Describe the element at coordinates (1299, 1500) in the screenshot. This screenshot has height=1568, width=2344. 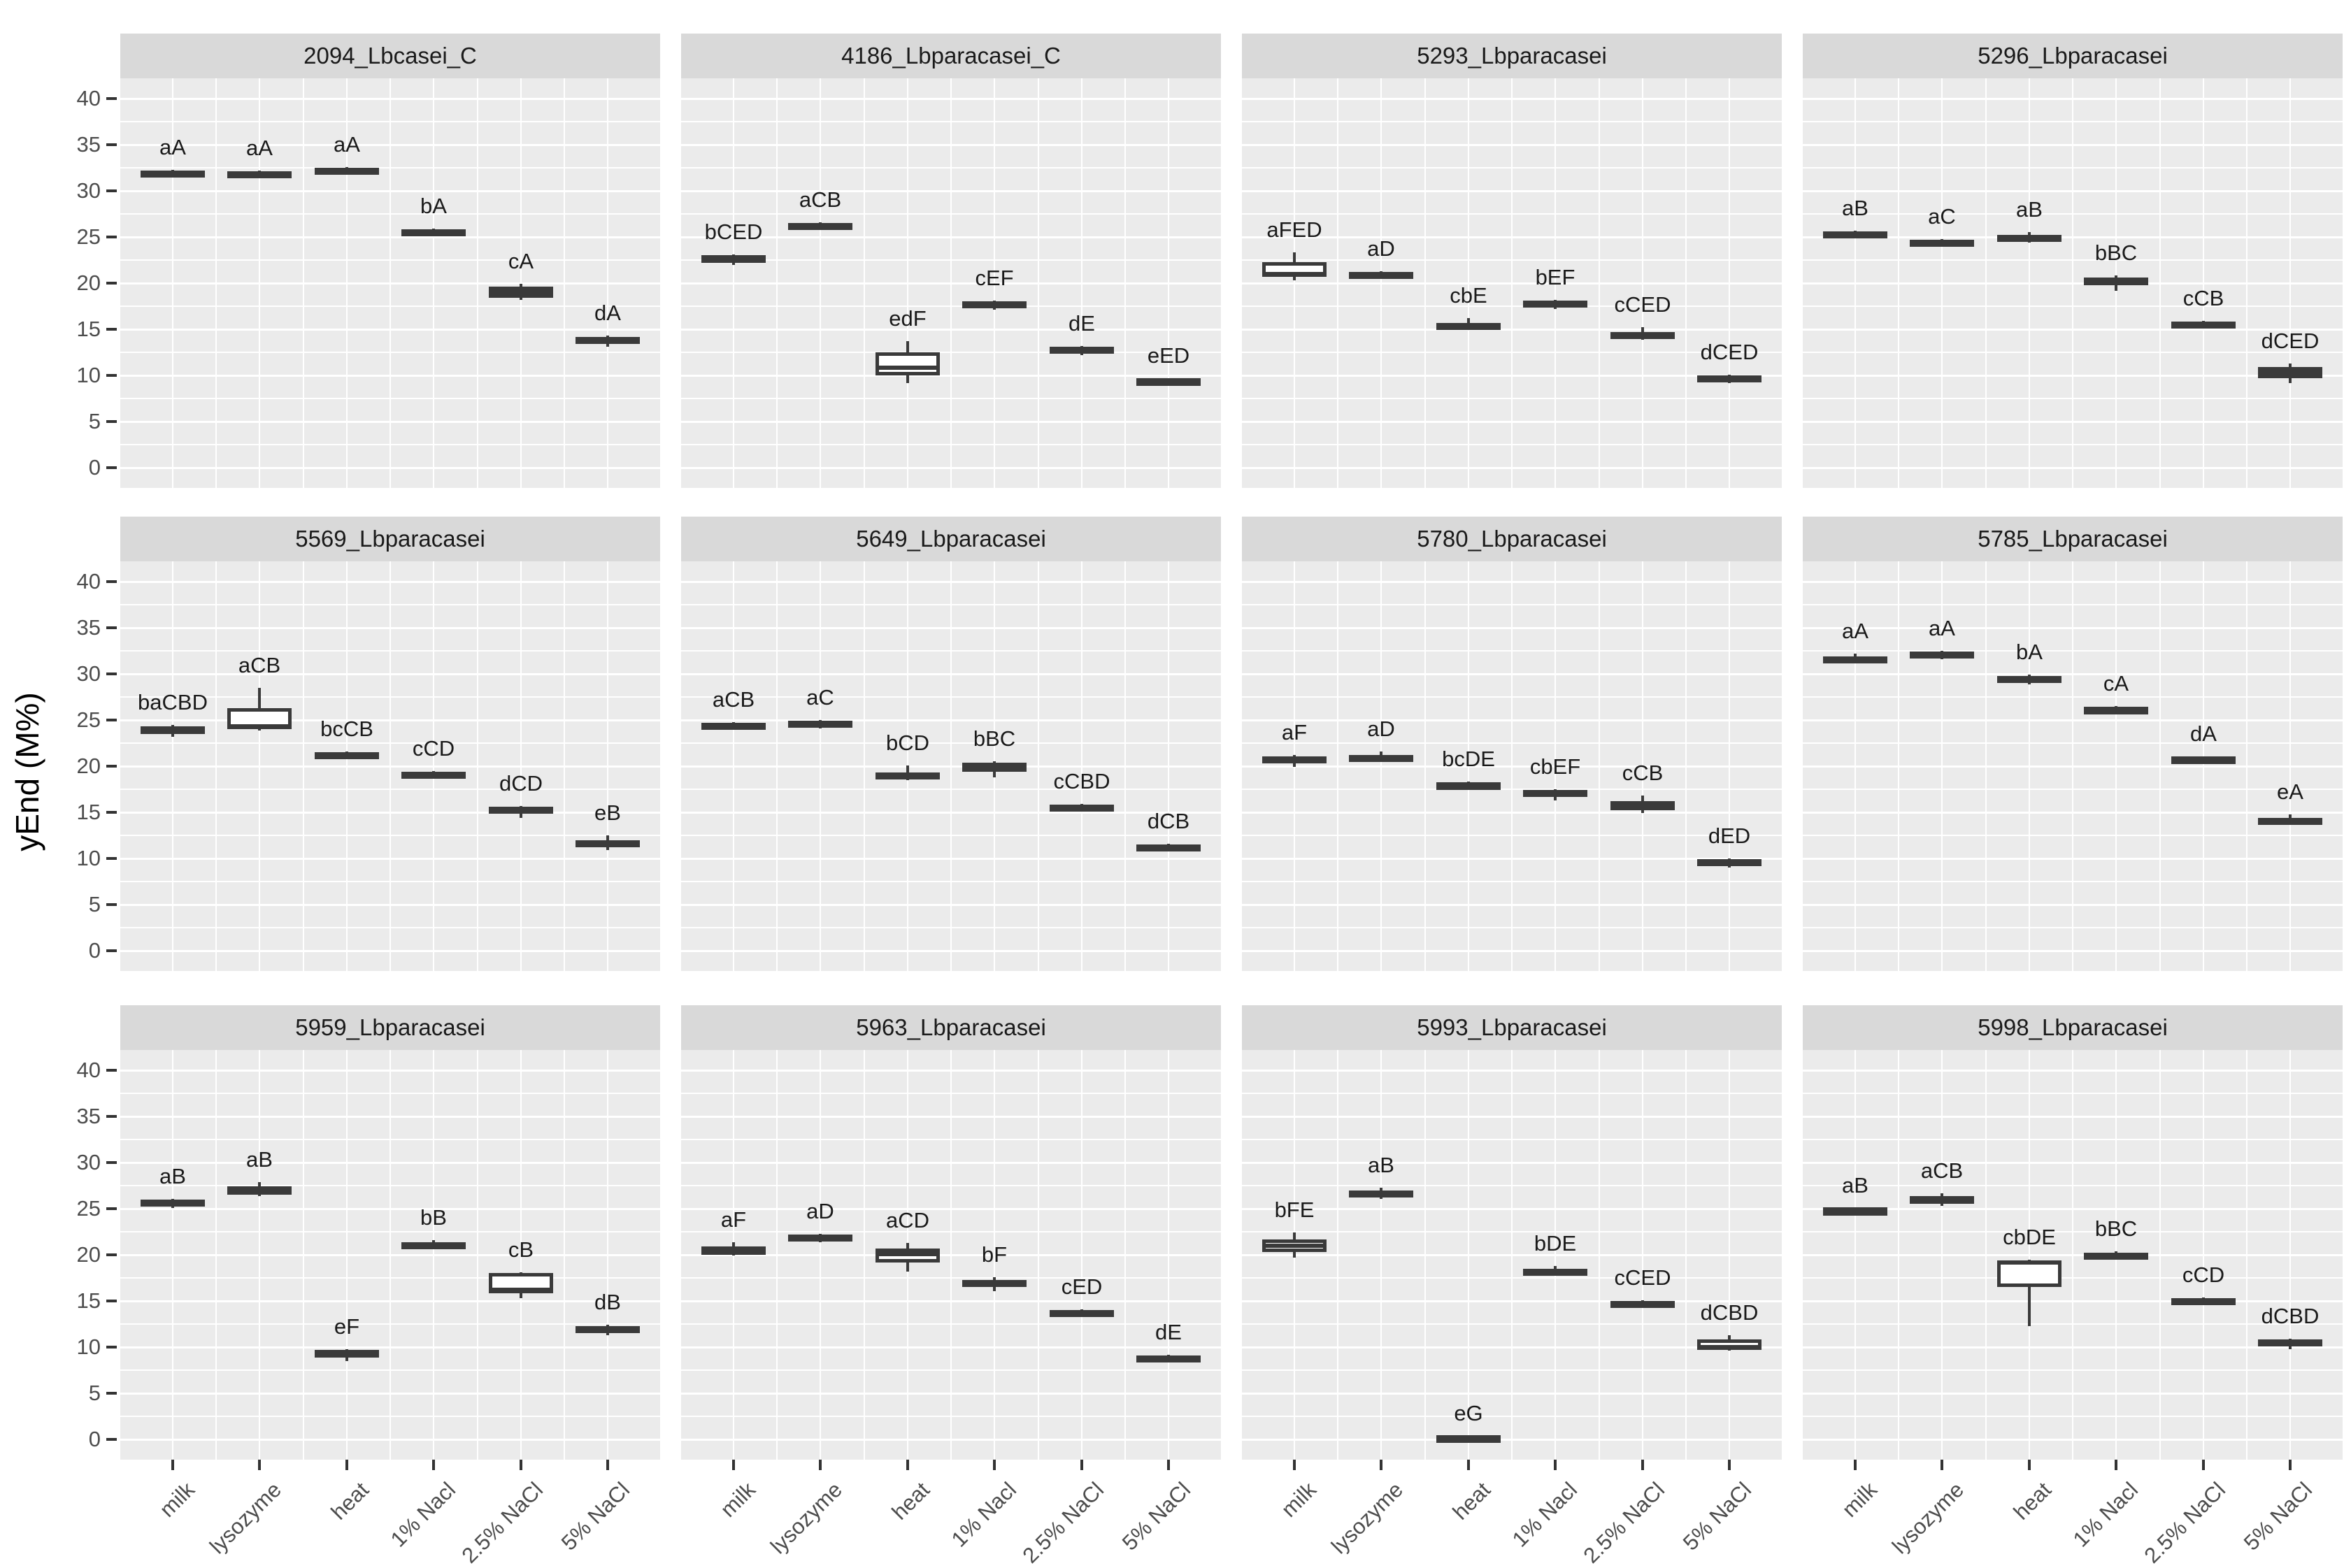
I see `x-tick-label: milk` at that location.